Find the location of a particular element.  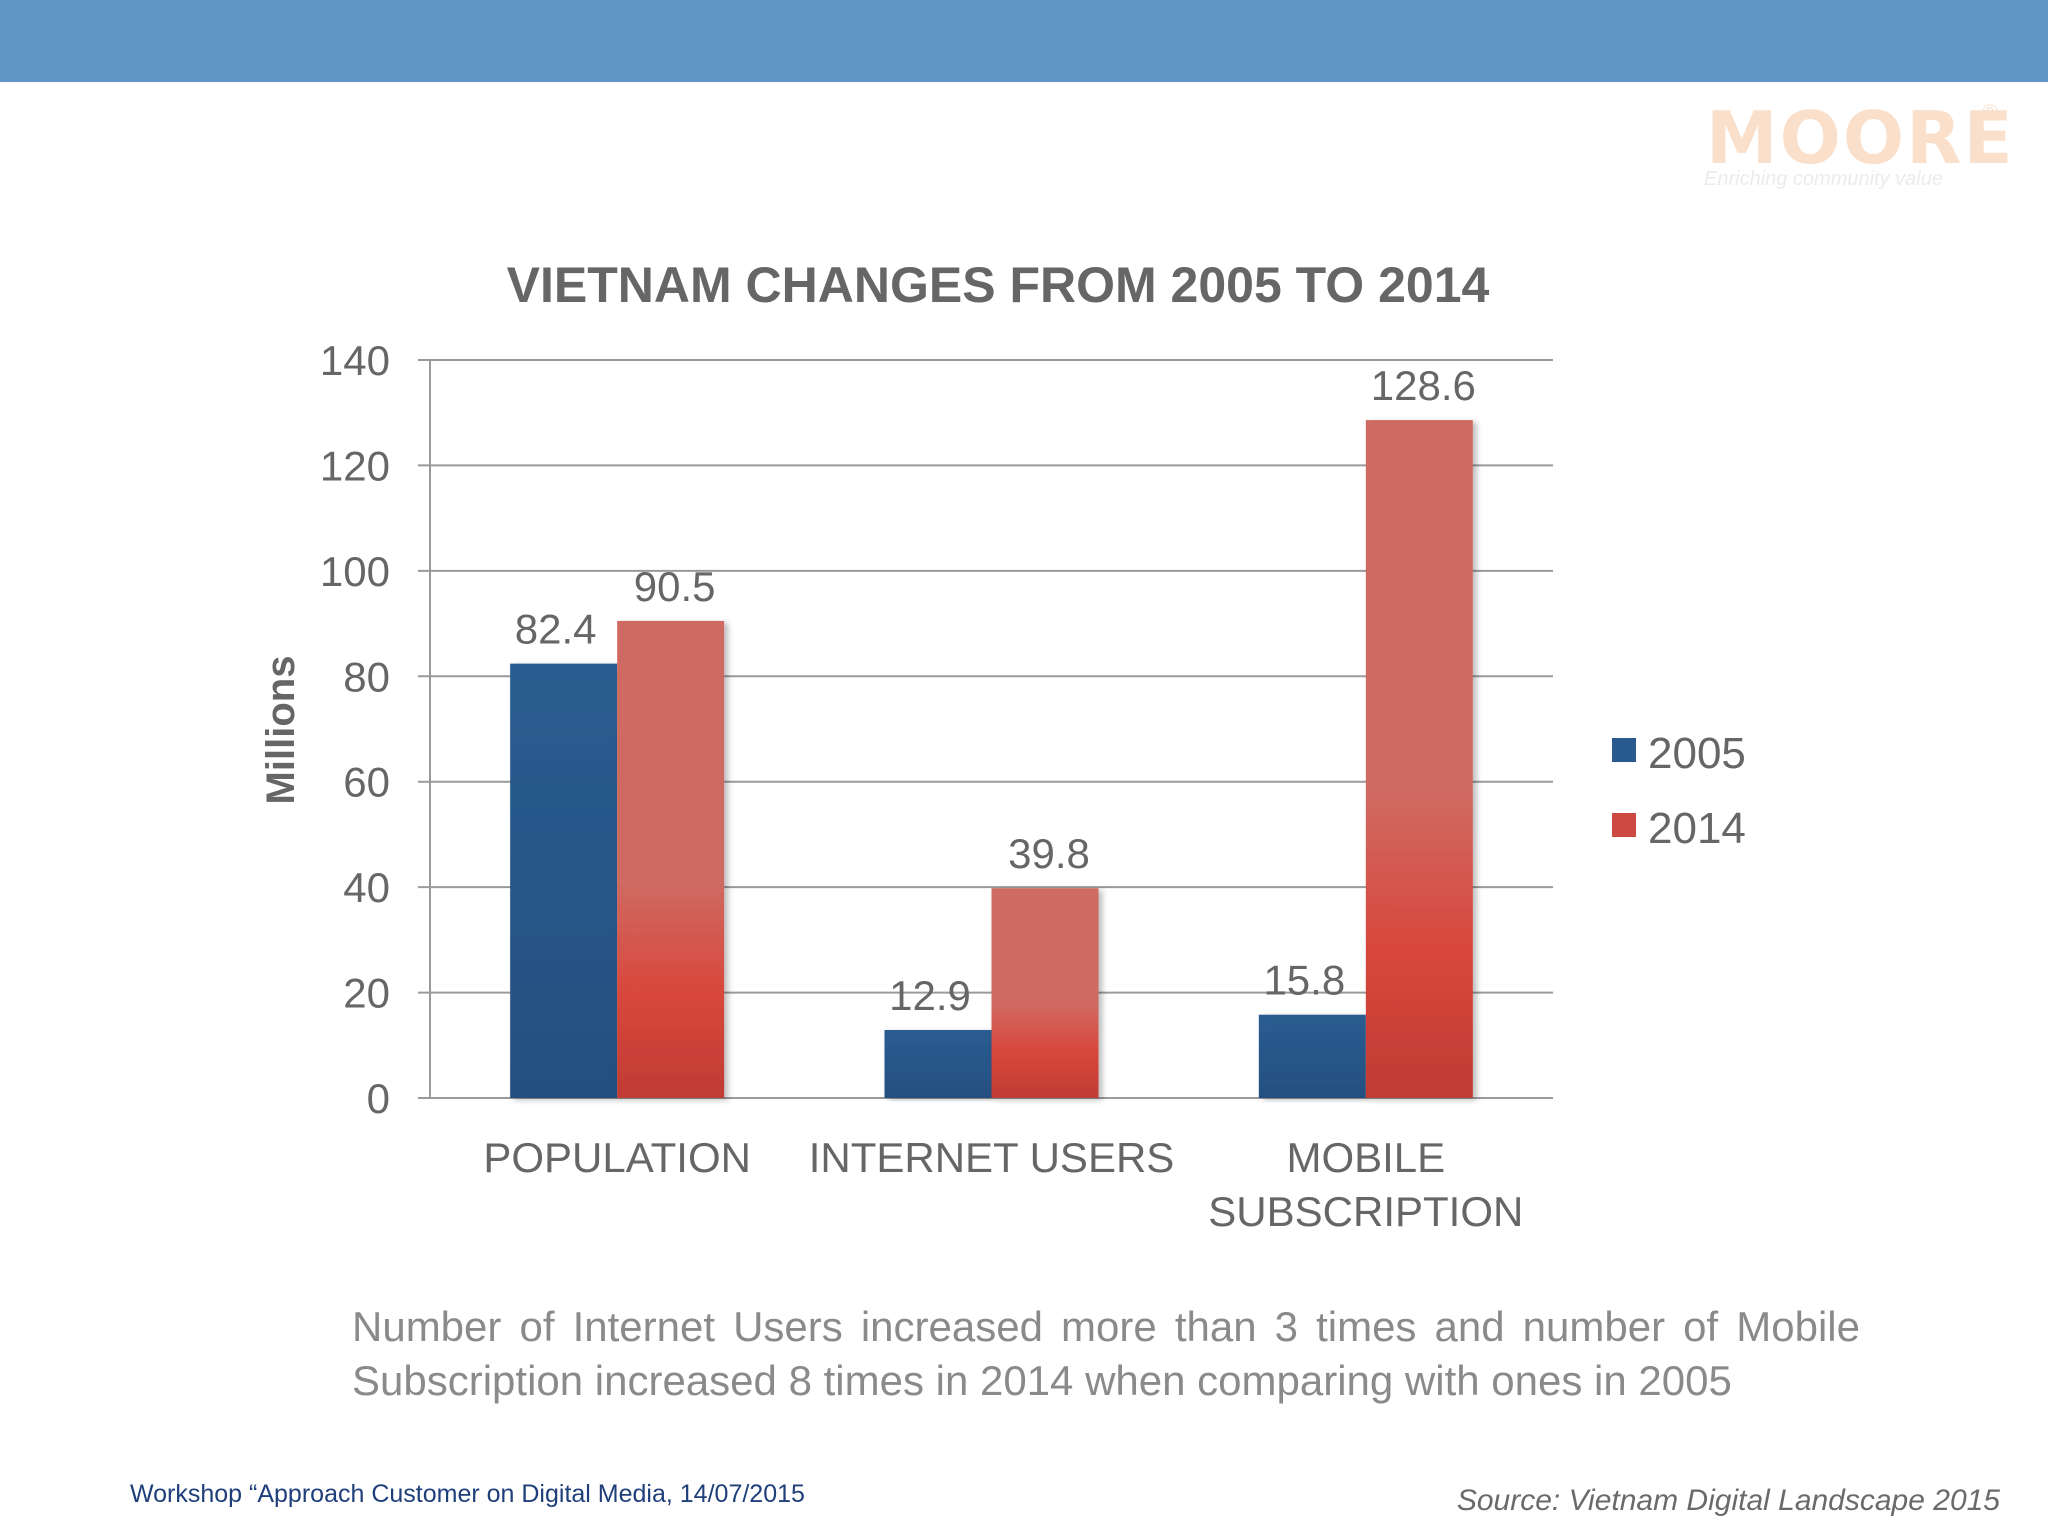

legend-swatch-2005 is located at coordinates (1624, 750).